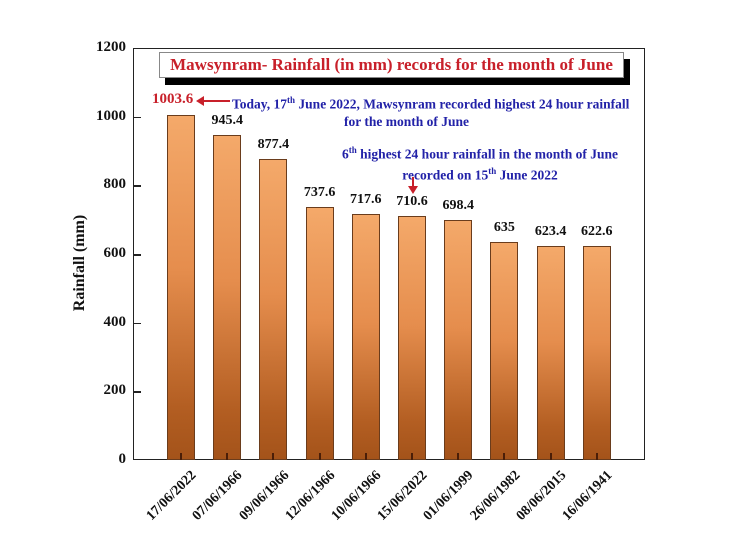 The width and height of the screenshot is (750, 536). I want to click on bar-value-label: 622.6, so click(597, 232).